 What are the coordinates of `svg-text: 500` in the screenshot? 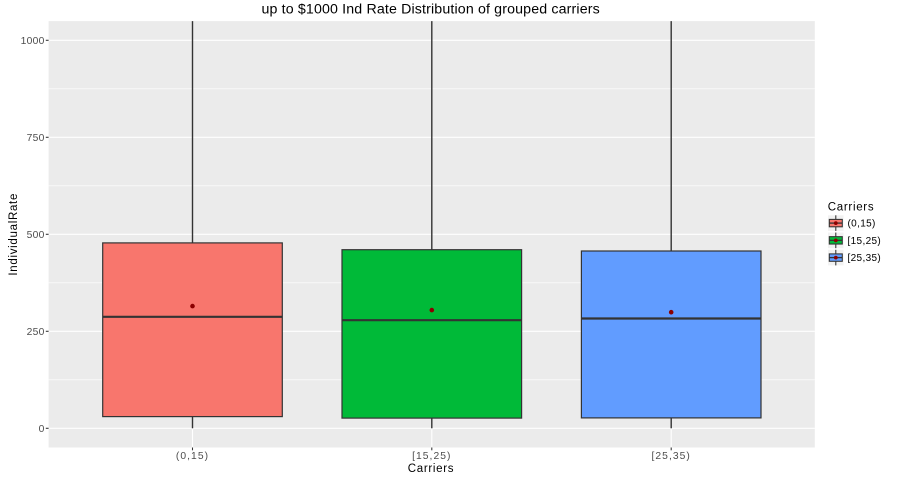 It's located at (36, 235).